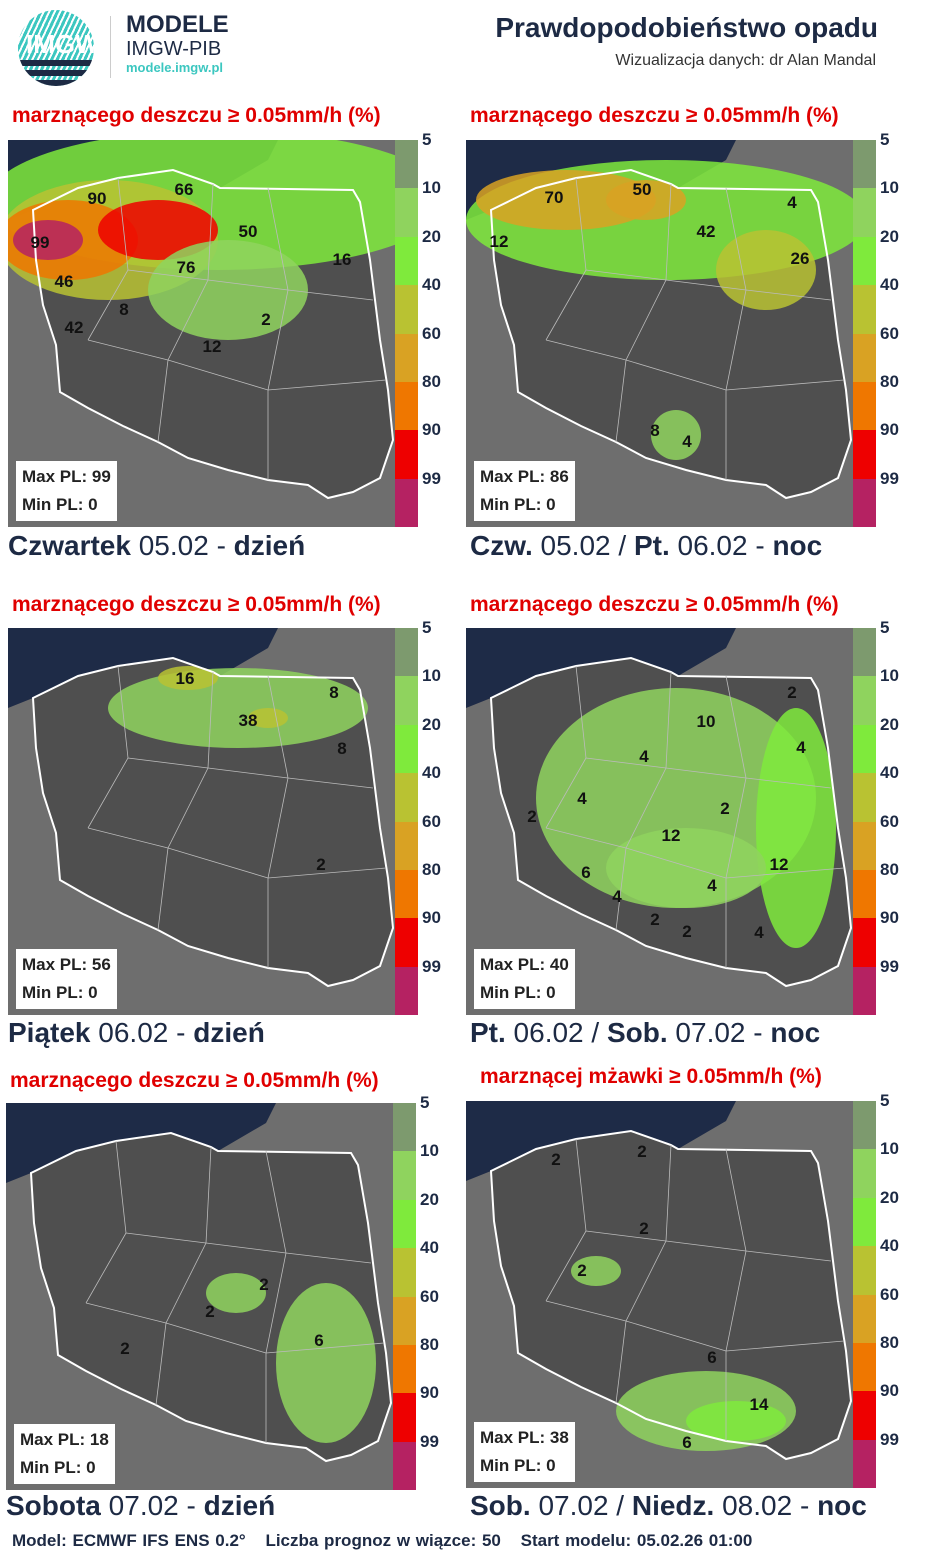 The width and height of the screenshot is (932, 1556). Describe the element at coordinates (524, 491) in the screenshot. I see `stats-box: Max PL: 86 Min PL: 0` at that location.